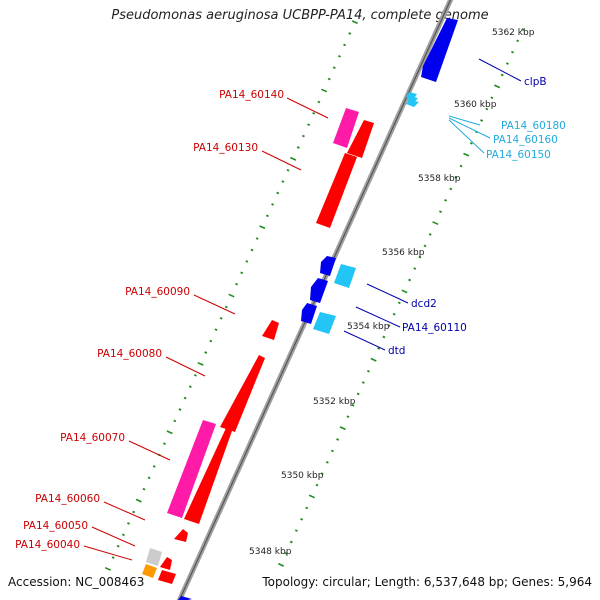 This screenshot has height=600, width=600. I want to click on gene-clpB, so click(439, 50).